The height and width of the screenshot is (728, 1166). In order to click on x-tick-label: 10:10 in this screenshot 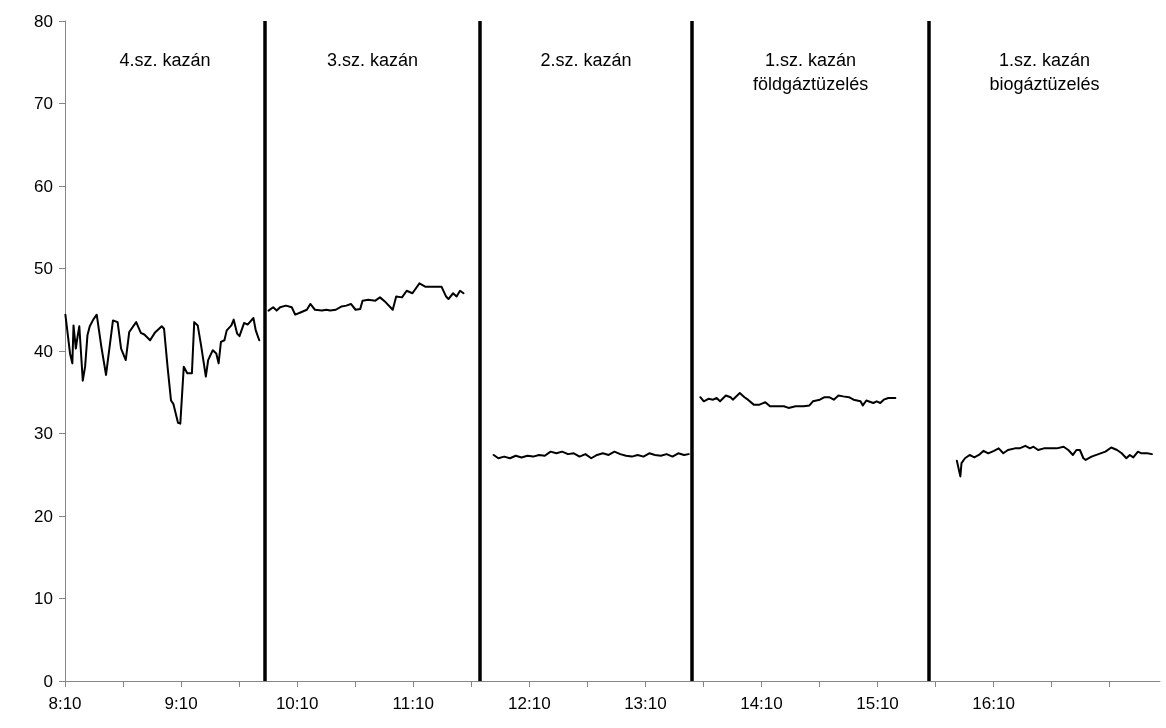, I will do `click(297, 703)`.